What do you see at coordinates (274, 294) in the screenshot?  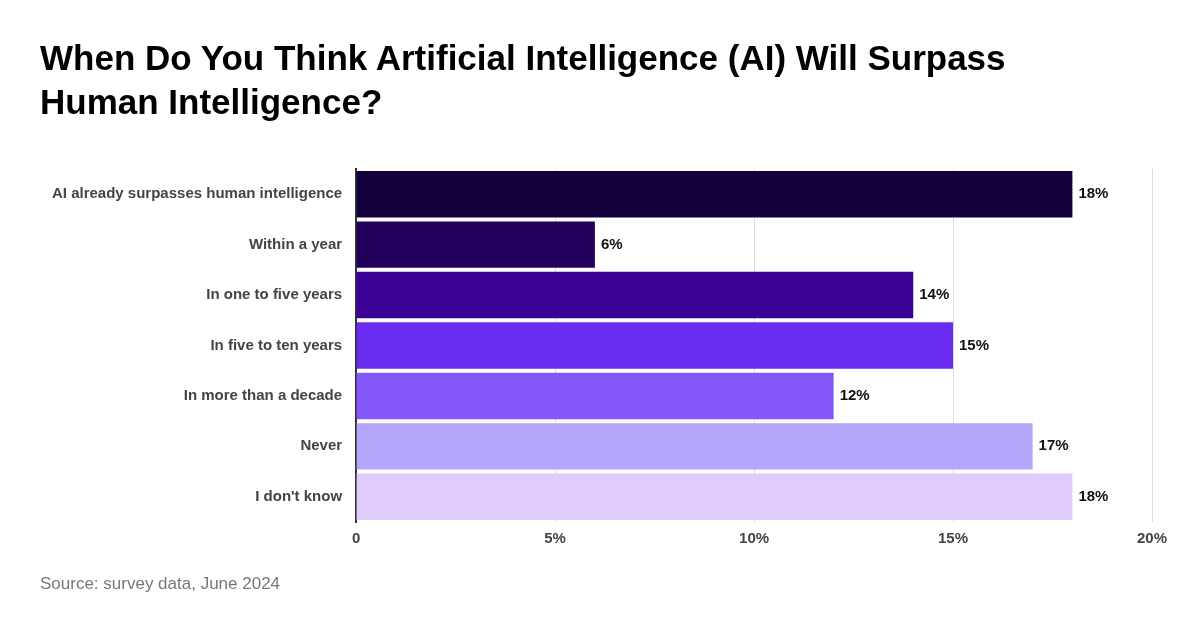 I see `y-tick-label: In one to five years` at bounding box center [274, 294].